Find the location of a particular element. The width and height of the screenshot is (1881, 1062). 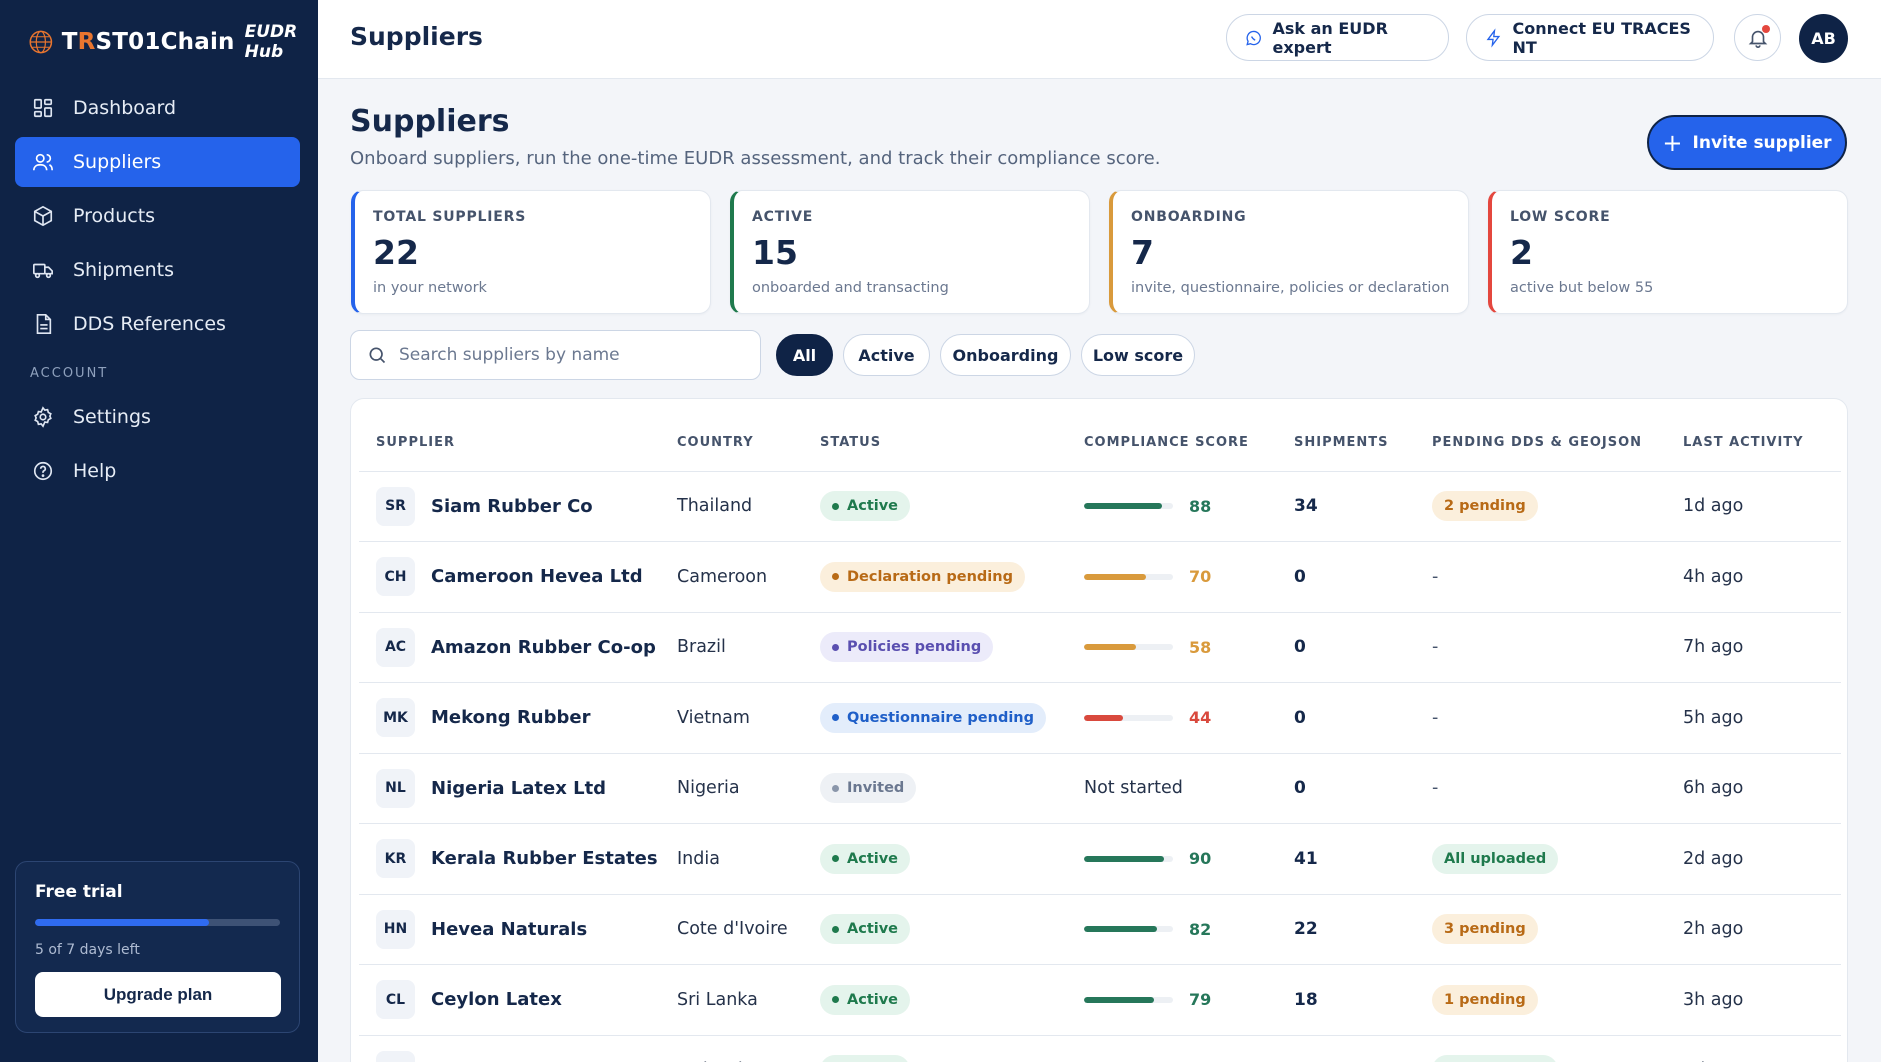

free-trial-card: Free trial 5 of 7 days left Upgrade plan is located at coordinates (157, 947).